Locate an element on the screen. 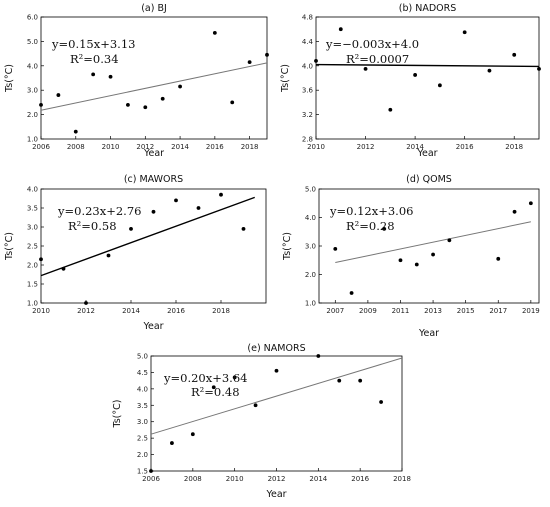  x-tick-label: 2015 is located at coordinates (466, 311).